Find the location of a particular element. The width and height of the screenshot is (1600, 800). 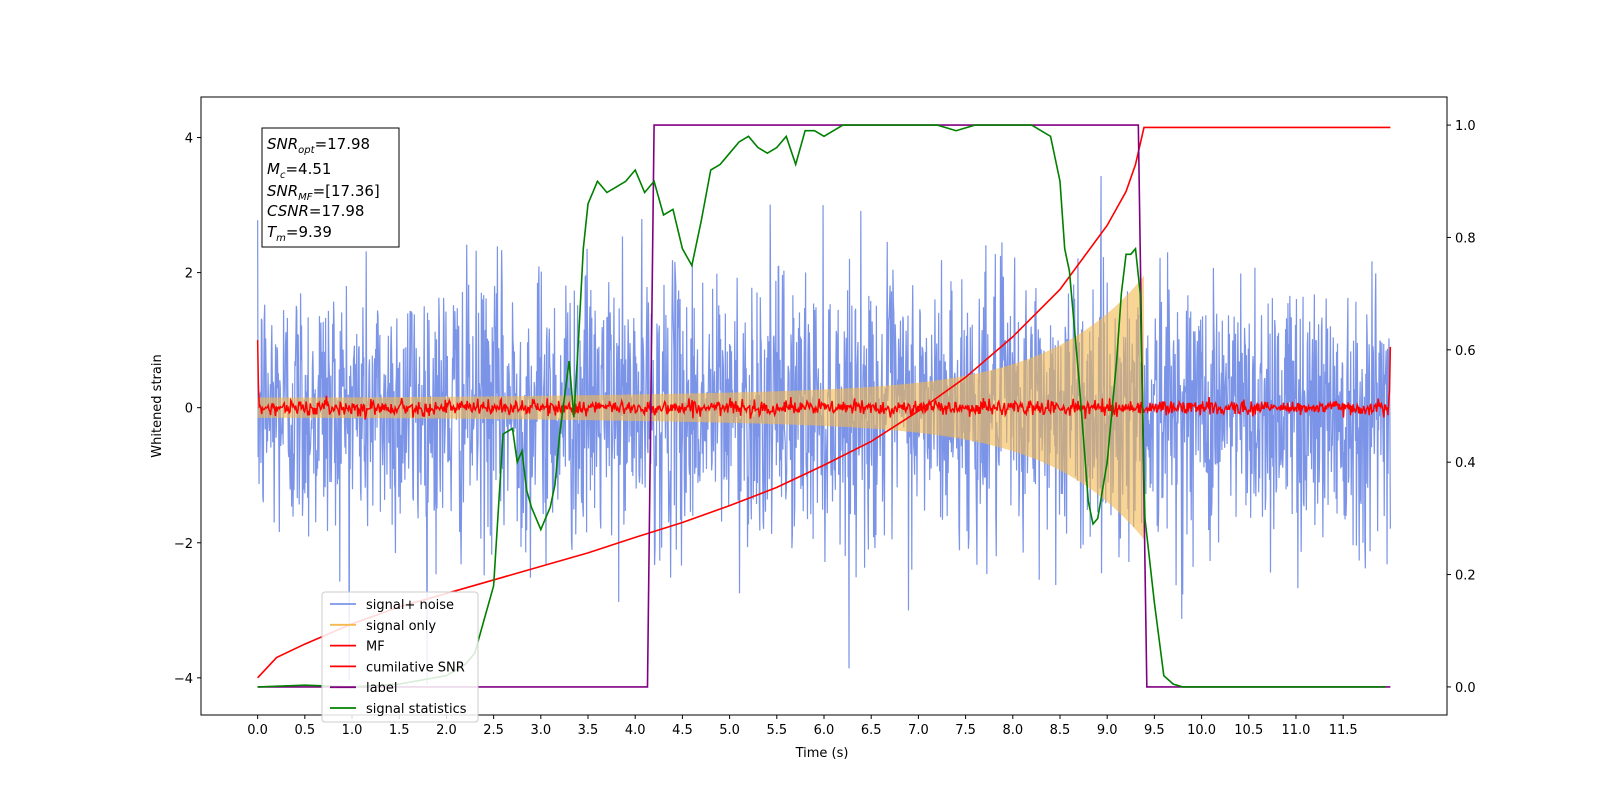

x-tick-label: 3.5 is located at coordinates (588, 730).